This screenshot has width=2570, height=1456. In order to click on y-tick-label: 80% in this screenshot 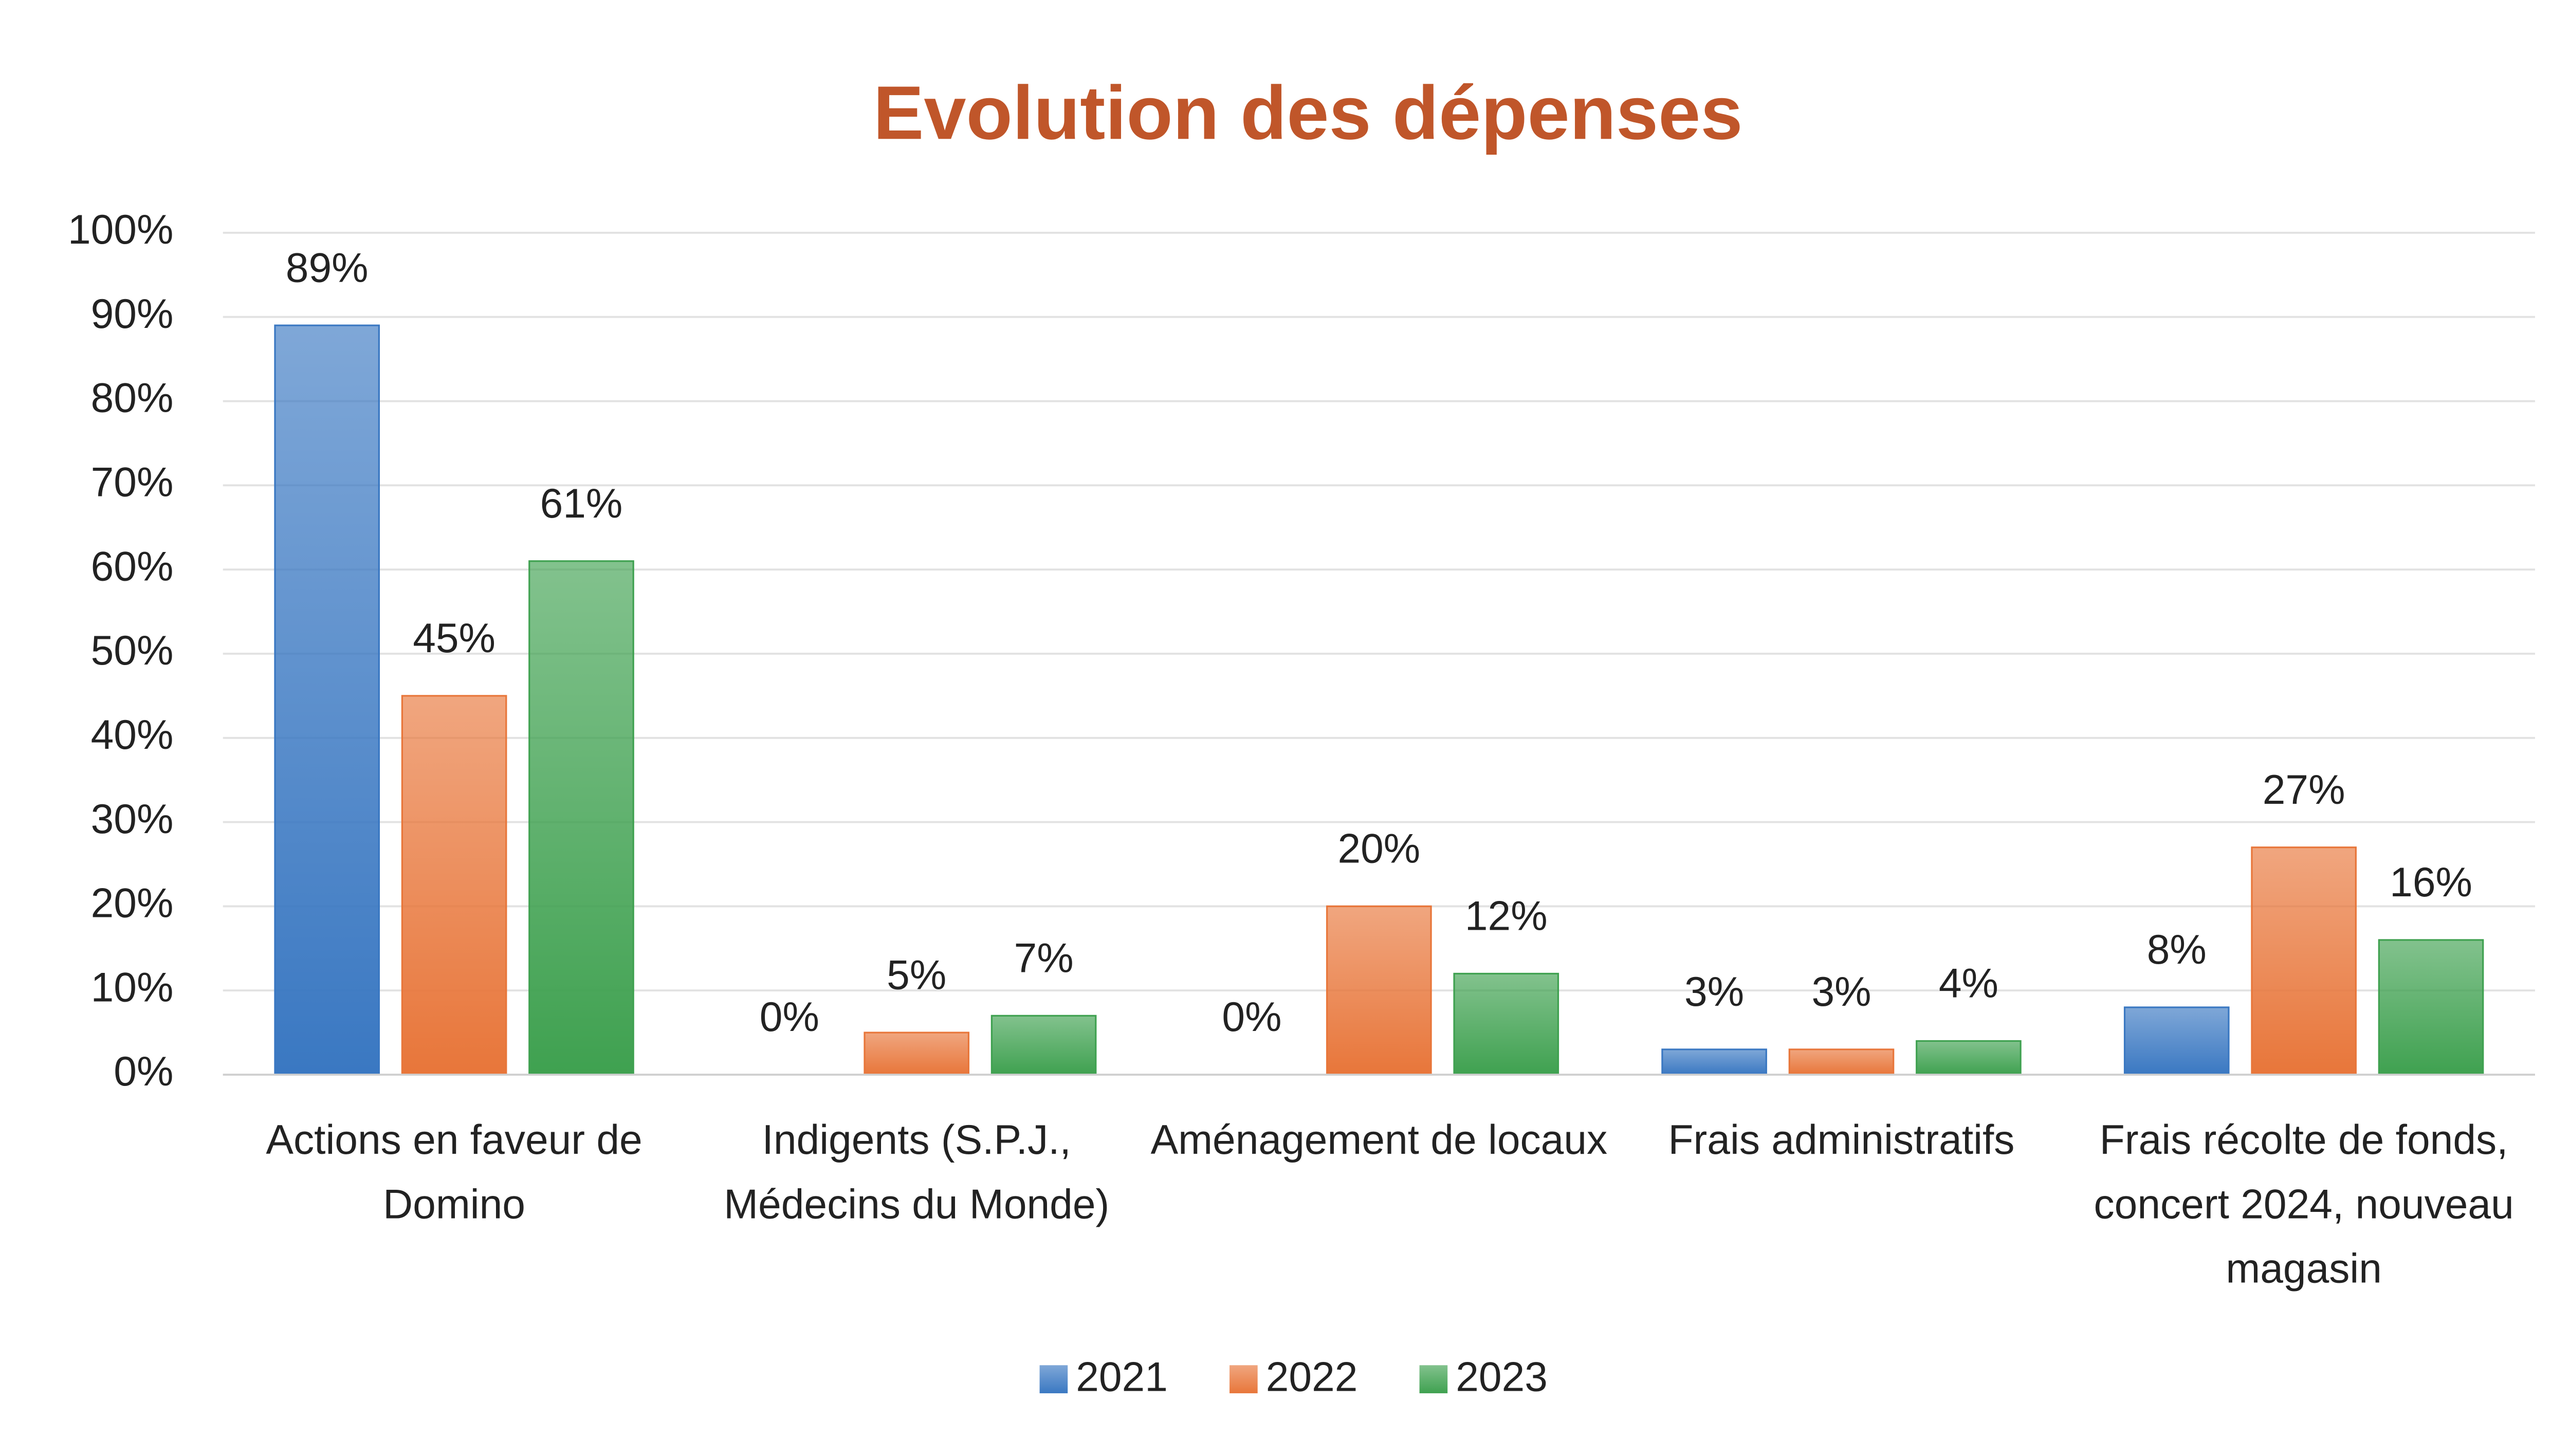, I will do `click(132, 398)`.